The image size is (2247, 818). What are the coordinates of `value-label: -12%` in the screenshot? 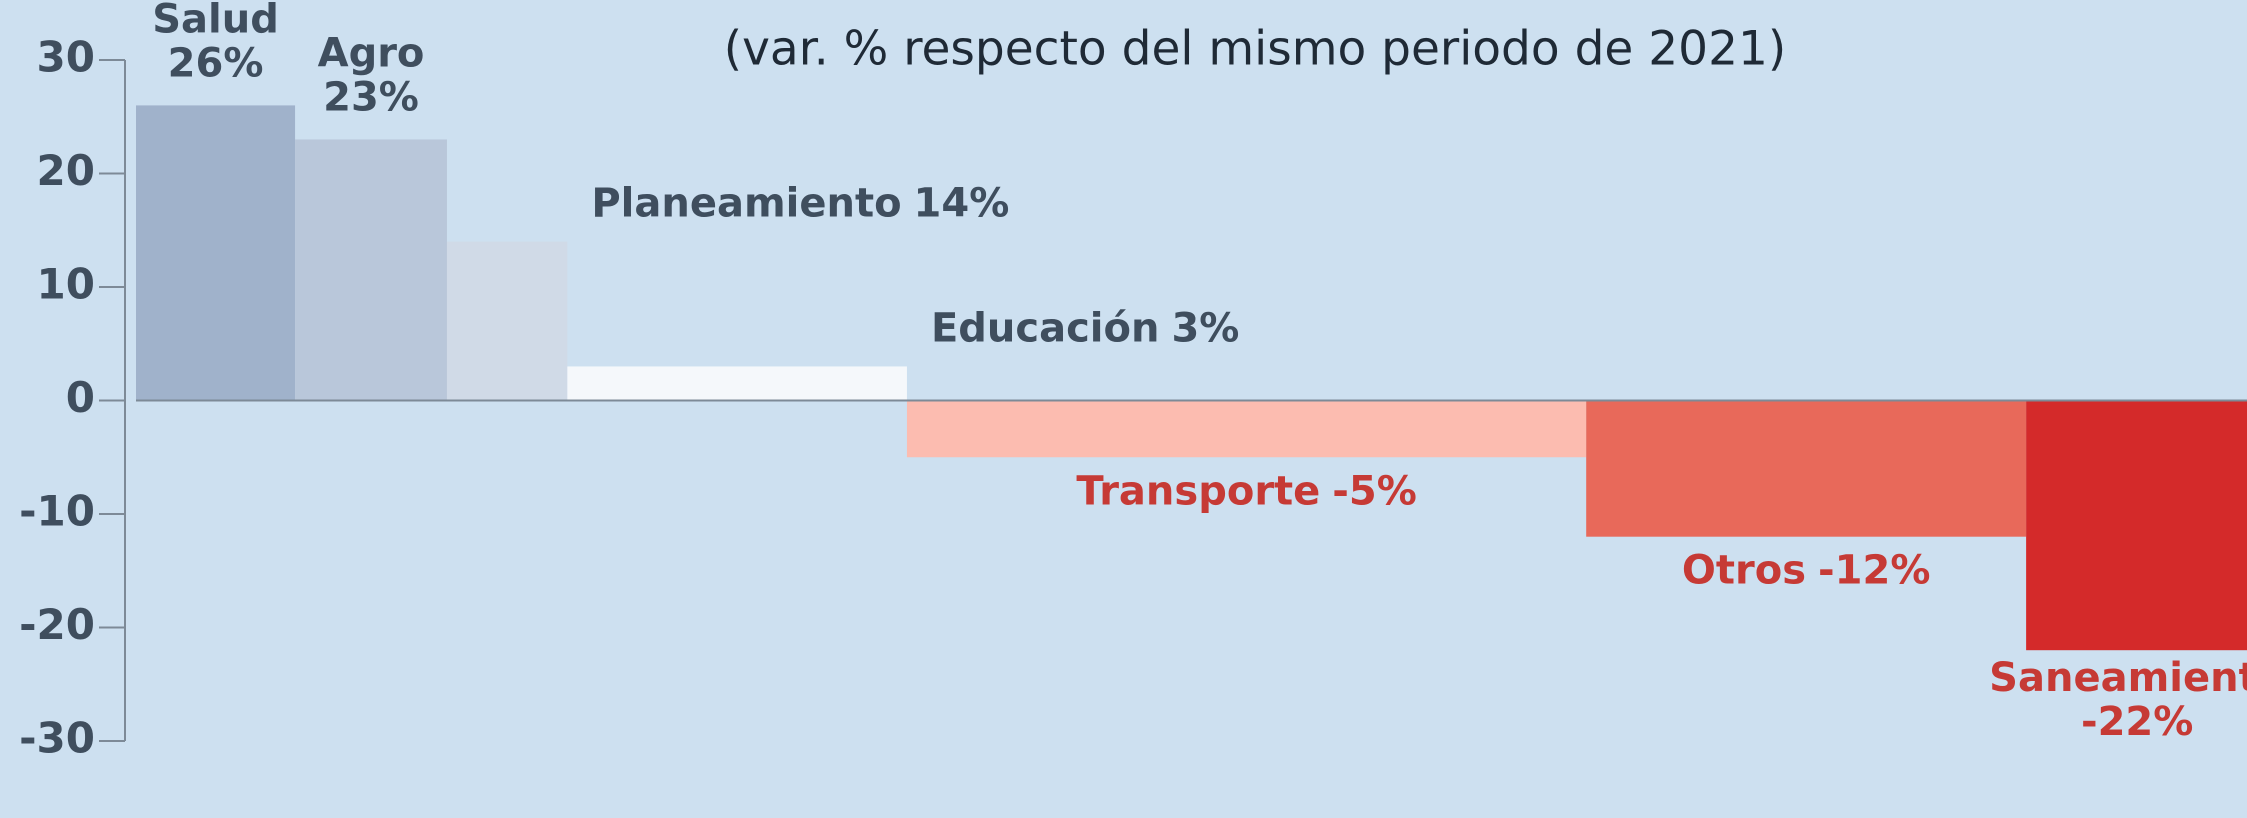 It's located at (1874, 571).